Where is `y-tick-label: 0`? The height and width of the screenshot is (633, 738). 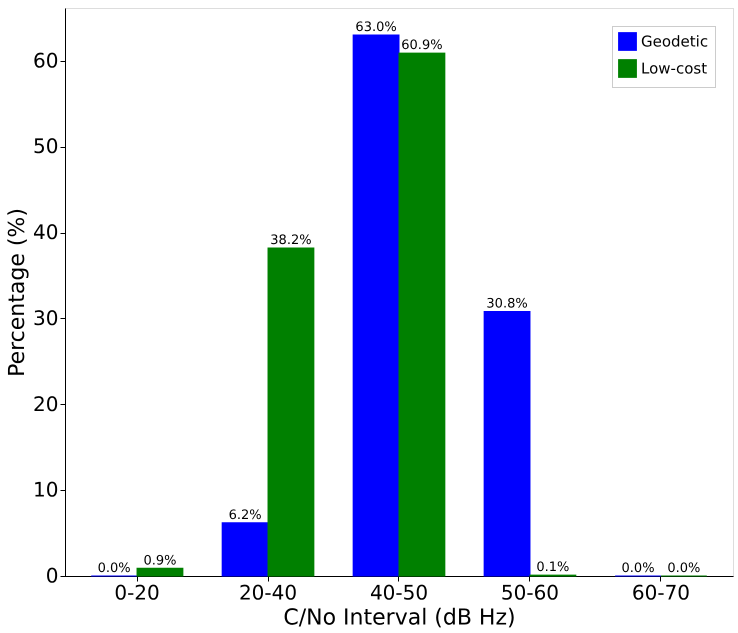
y-tick-label: 0 is located at coordinates (52, 576).